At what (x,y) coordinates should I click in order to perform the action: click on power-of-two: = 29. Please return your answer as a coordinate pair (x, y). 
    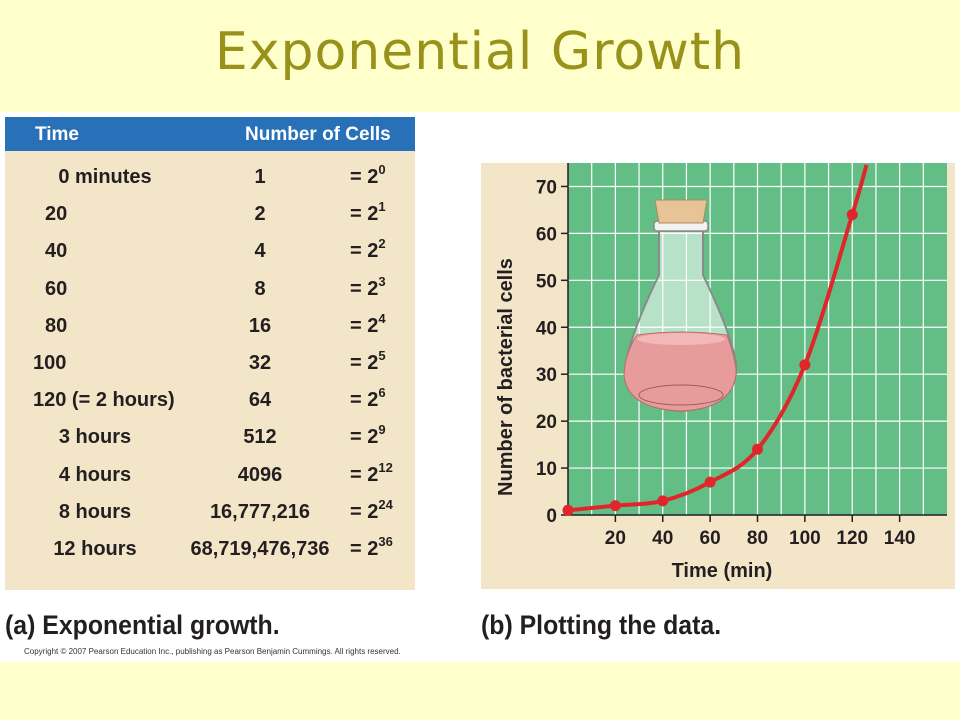
    Looking at the image, I should click on (368, 436).